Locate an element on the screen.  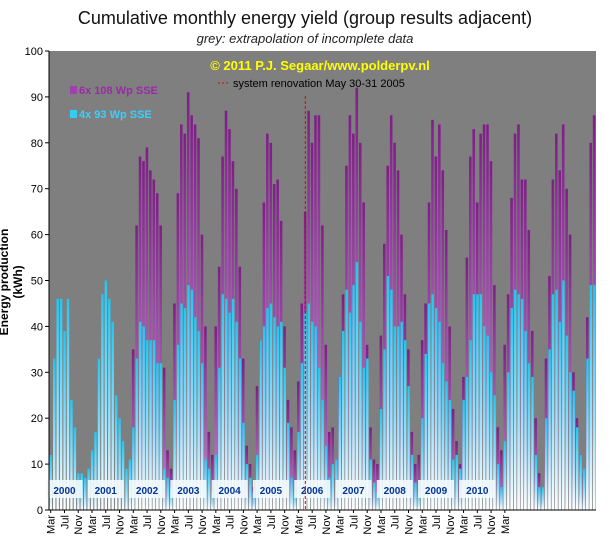
bar-4x93-m103 is located at coordinates (405, 425).